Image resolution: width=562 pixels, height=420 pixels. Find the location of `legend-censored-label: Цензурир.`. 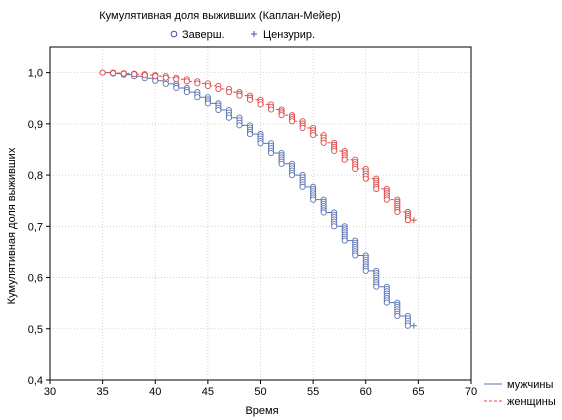

legend-censored-label: Цензурир. is located at coordinates (289, 35).